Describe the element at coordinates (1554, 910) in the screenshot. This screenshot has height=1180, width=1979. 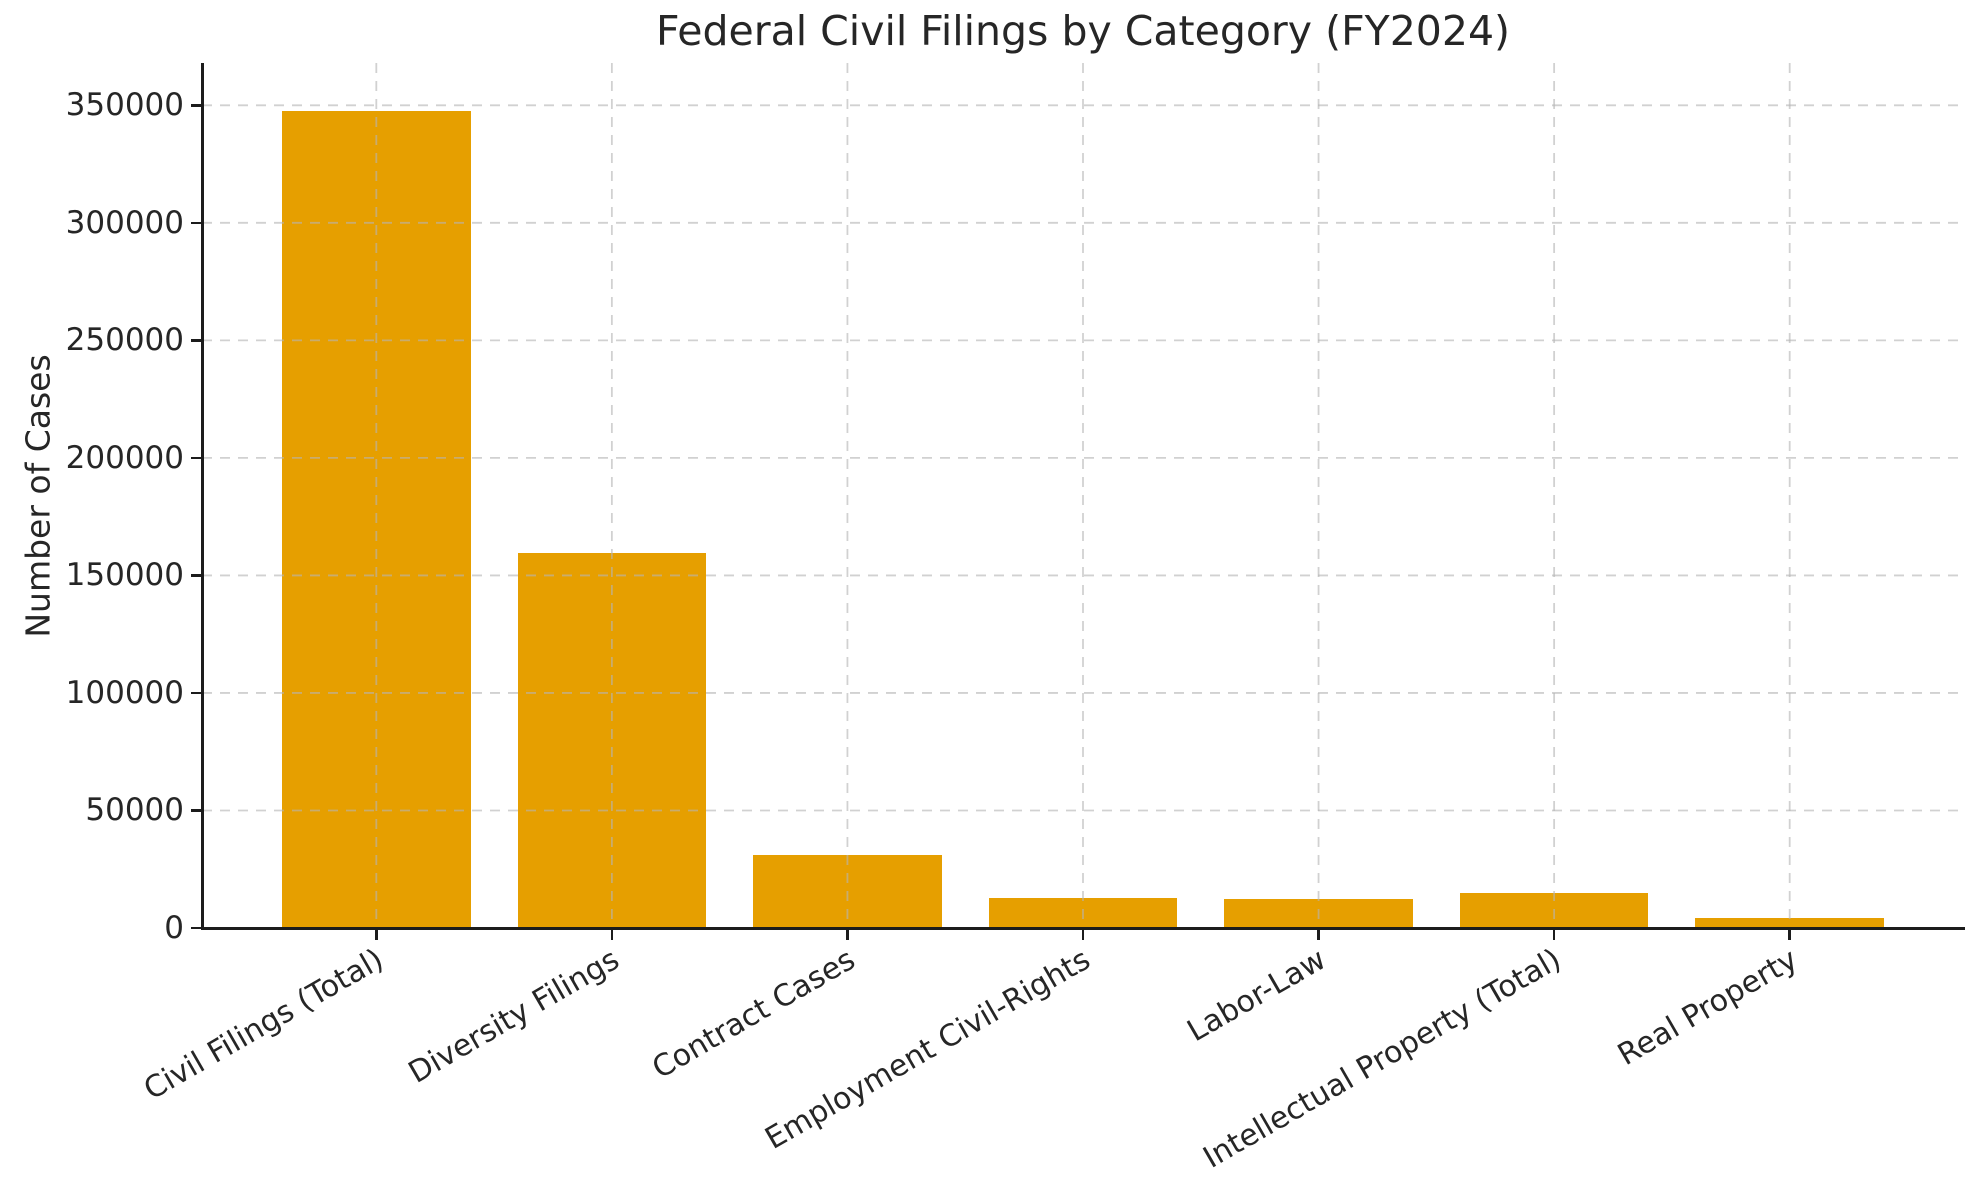
I see `bar-intellectual-property-total` at that location.